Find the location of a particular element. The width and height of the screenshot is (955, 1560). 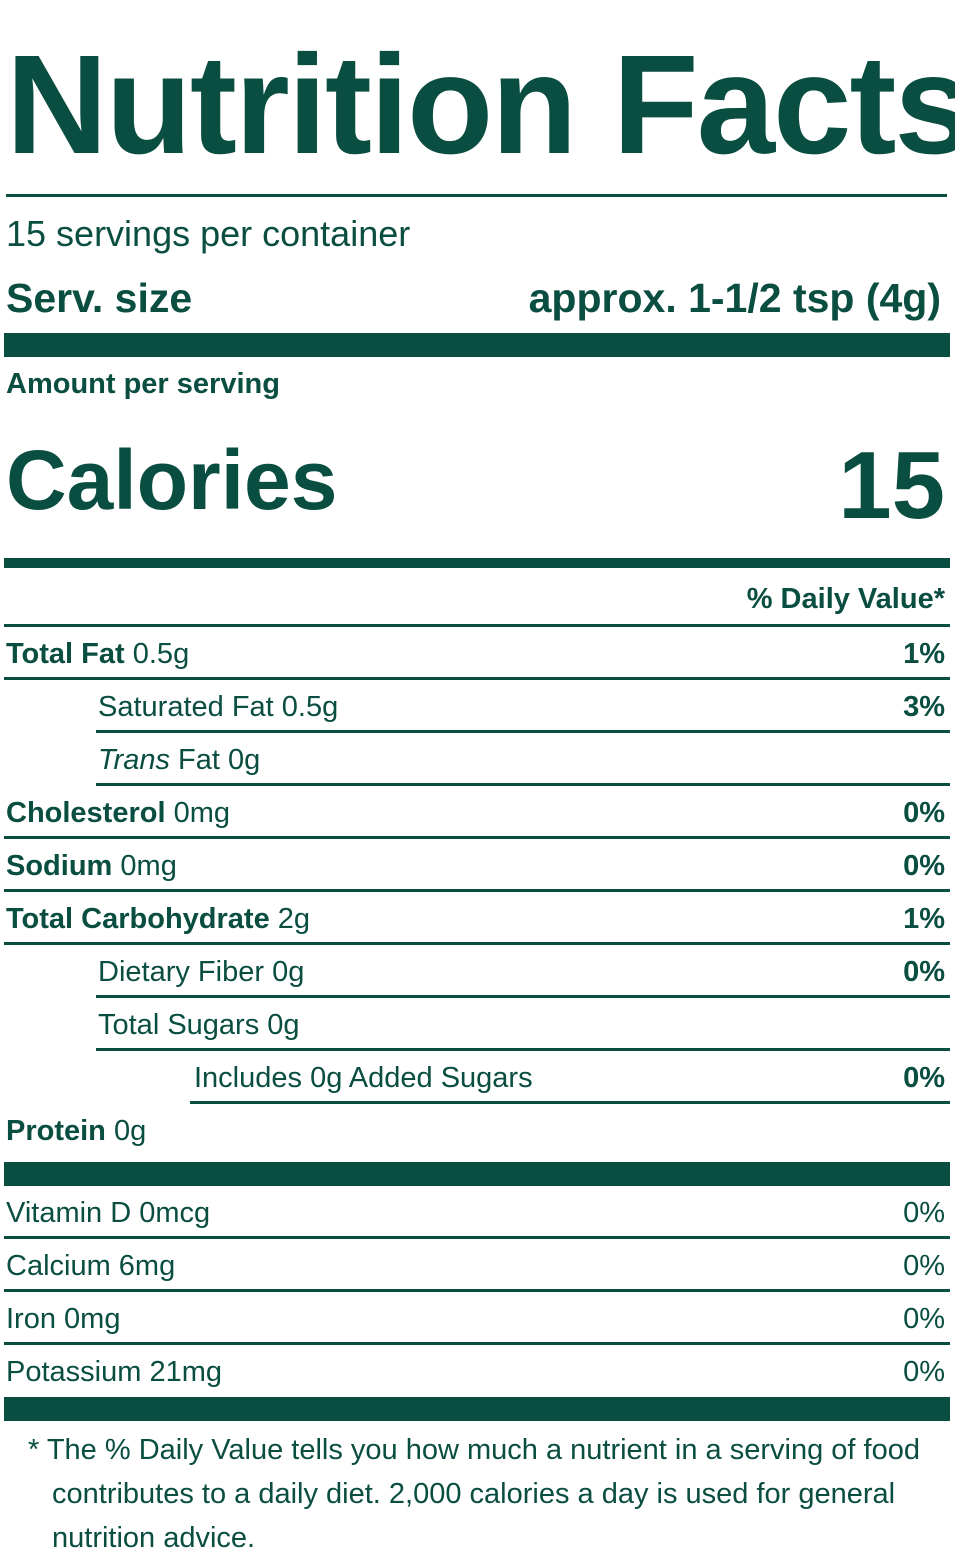

nutrient-row-added-sugars: Includes 0g Added Sugars 0% is located at coordinates (570, 1077).